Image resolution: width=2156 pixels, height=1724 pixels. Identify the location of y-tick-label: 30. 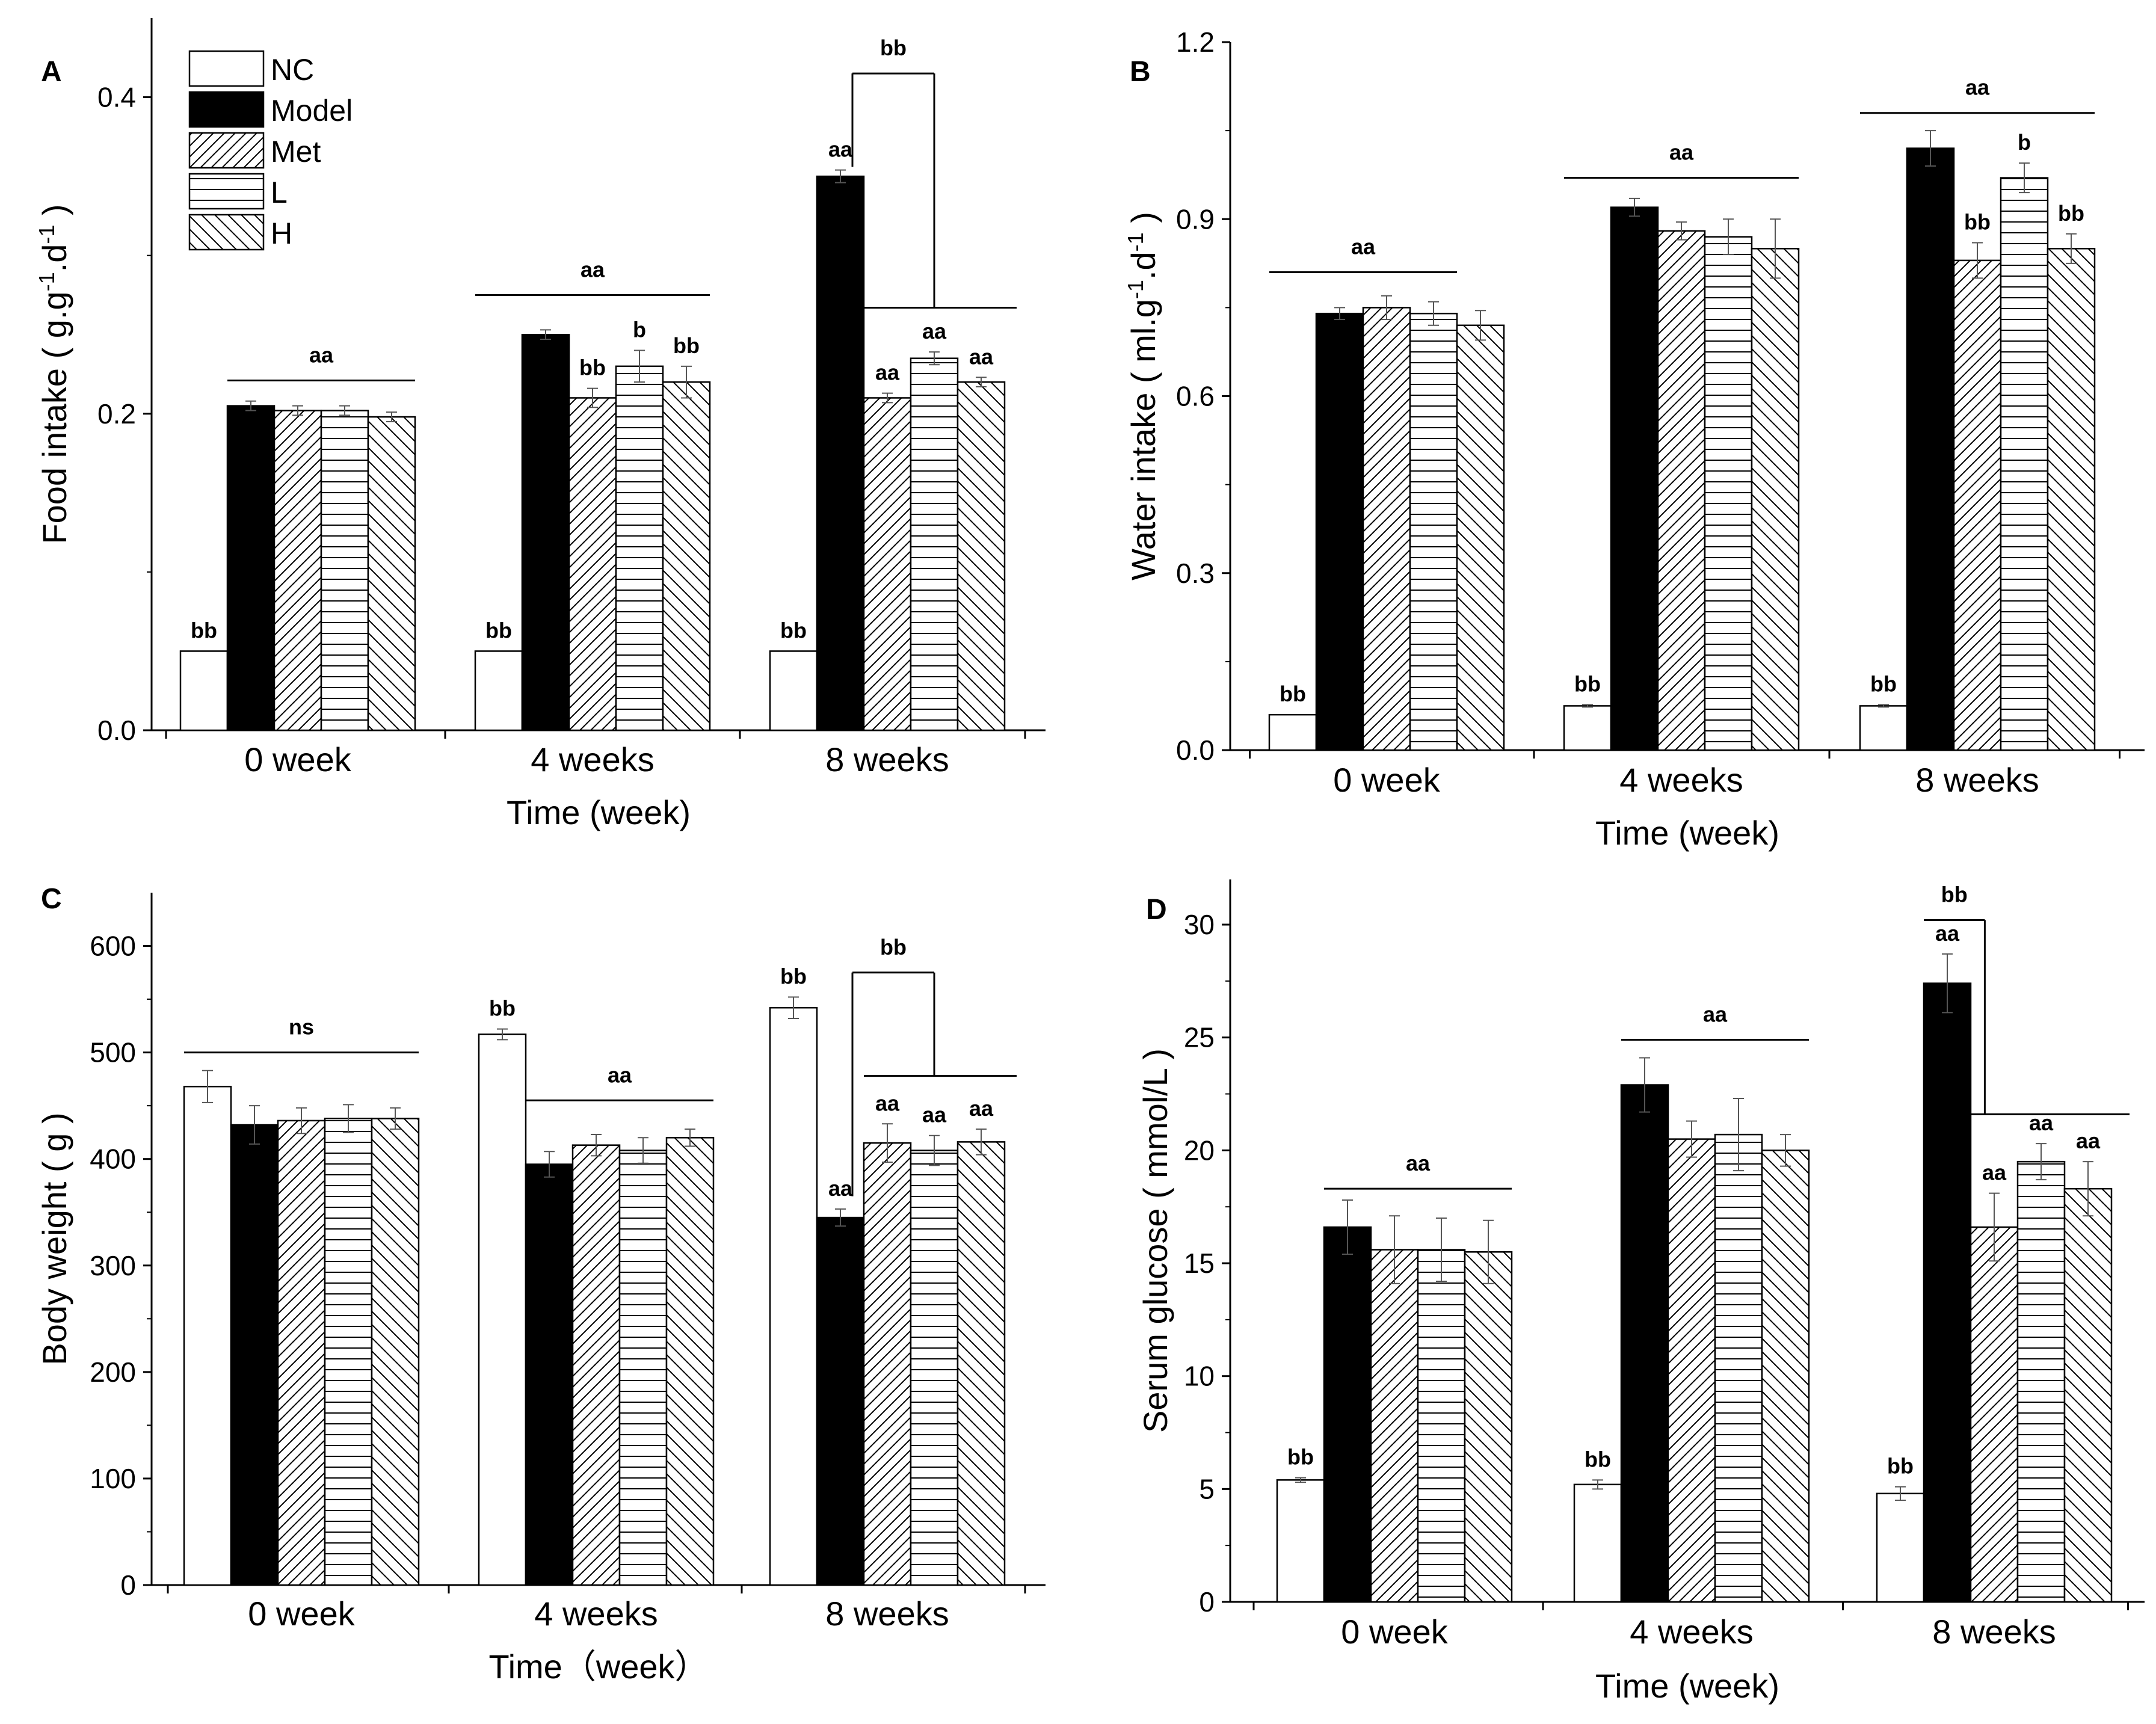
(1199, 924).